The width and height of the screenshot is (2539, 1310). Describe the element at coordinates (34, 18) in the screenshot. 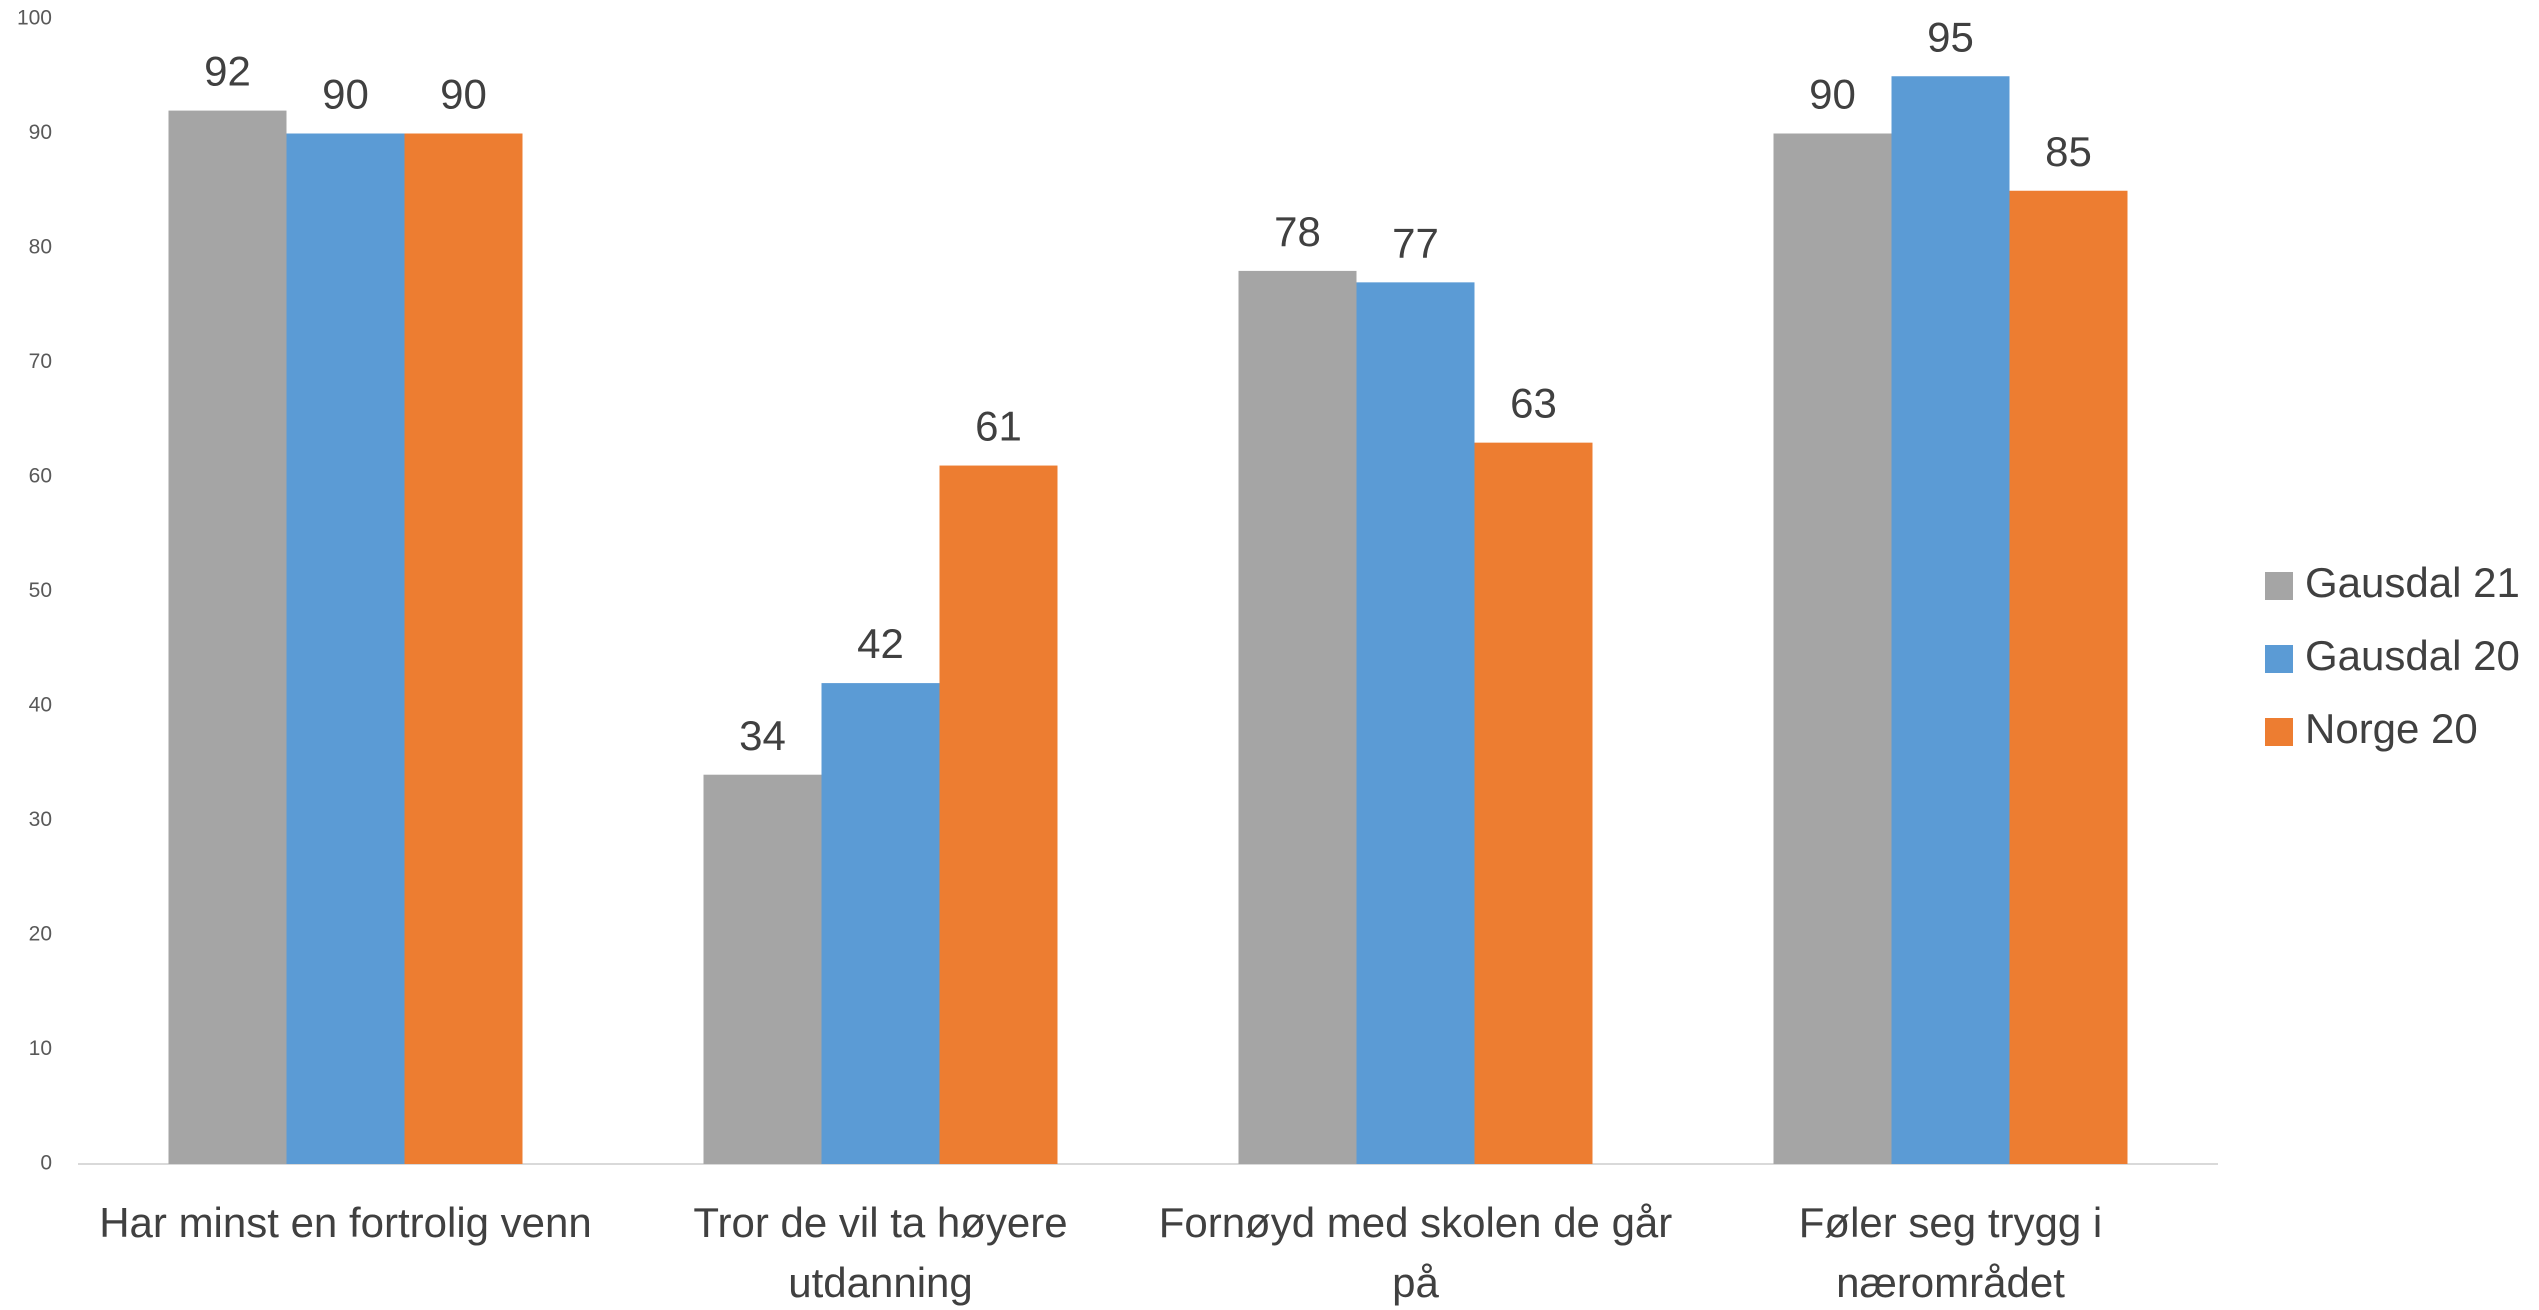

I see `y-tick-label: 100` at that location.